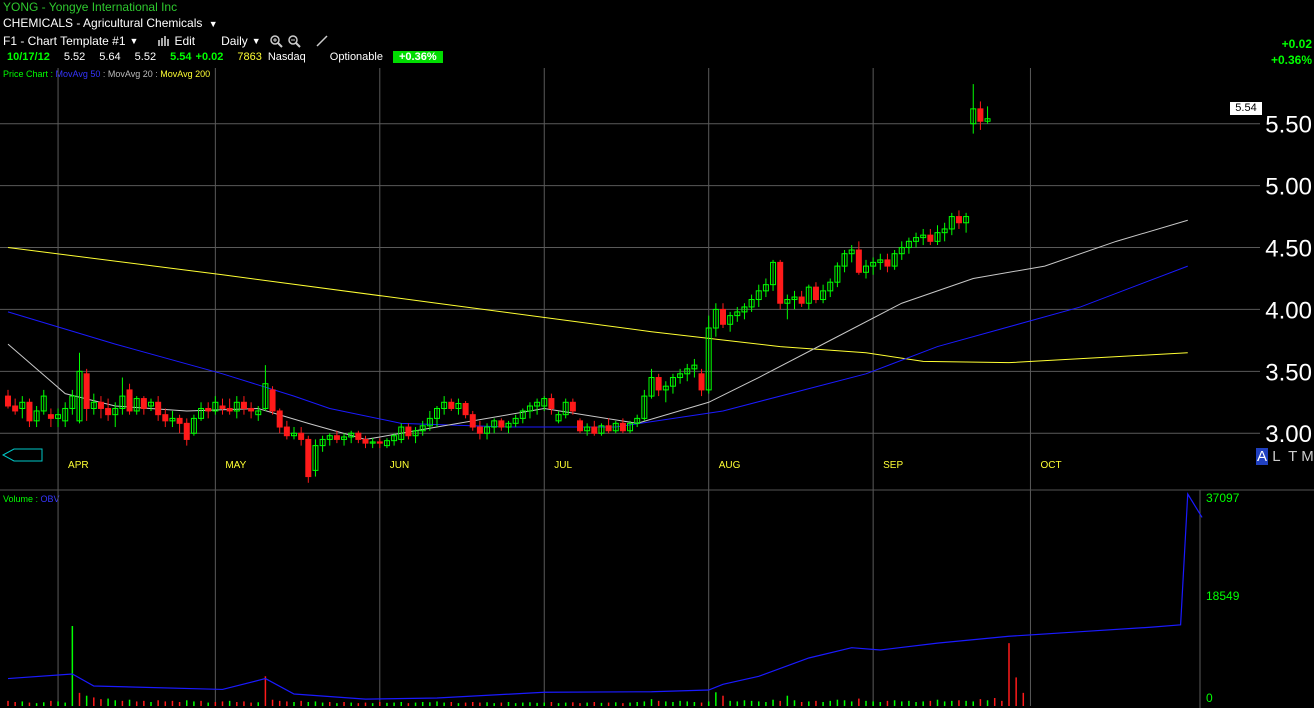 The height and width of the screenshot is (708, 1314). I want to click on period-selector: Daily ▼, so click(241, 41).